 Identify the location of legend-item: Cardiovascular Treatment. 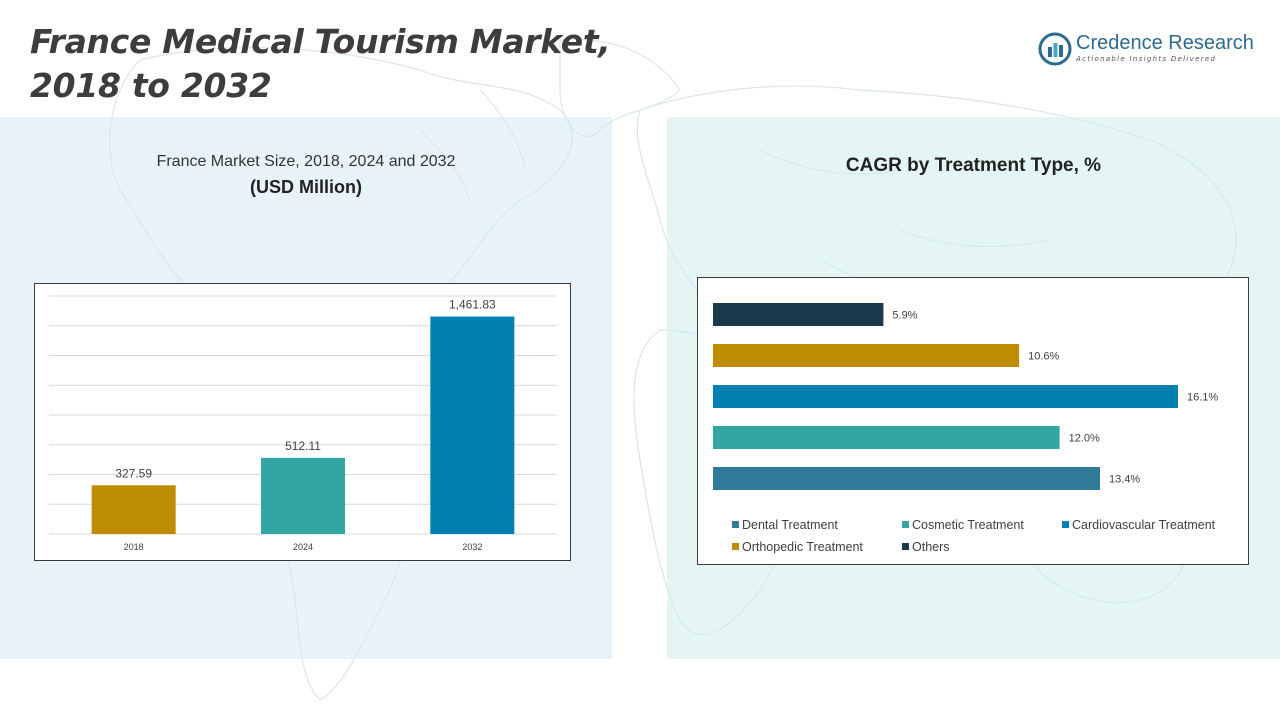
(1138, 525).